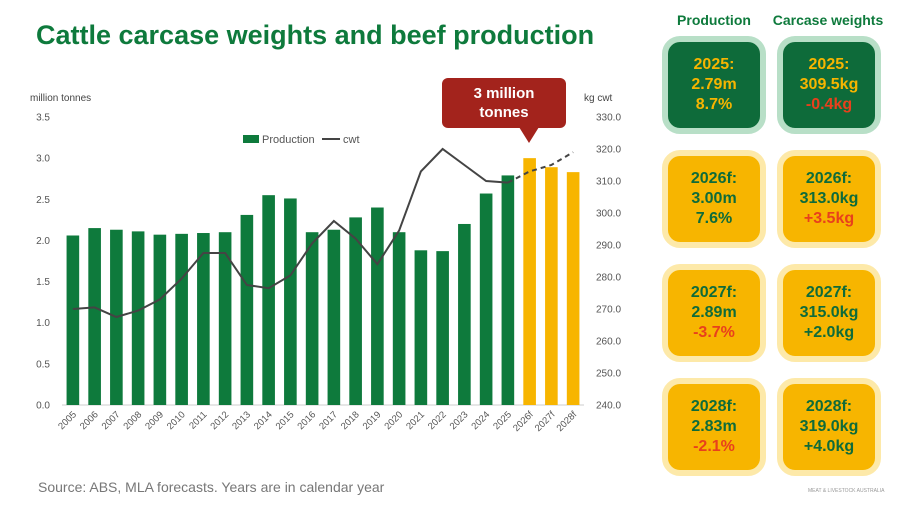 The height and width of the screenshot is (507, 903). What do you see at coordinates (828, 20) in the screenshot?
I see `carcase-column-heading: Carcase weights` at bounding box center [828, 20].